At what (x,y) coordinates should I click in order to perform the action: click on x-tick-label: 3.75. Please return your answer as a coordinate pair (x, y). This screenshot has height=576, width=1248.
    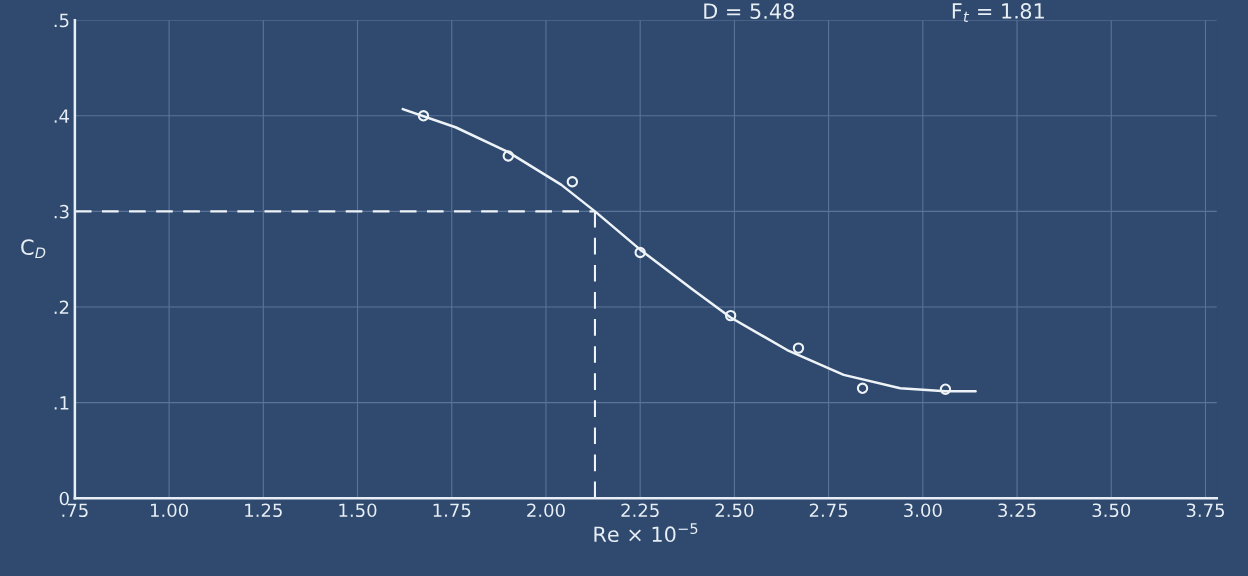
    Looking at the image, I should click on (1205, 510).